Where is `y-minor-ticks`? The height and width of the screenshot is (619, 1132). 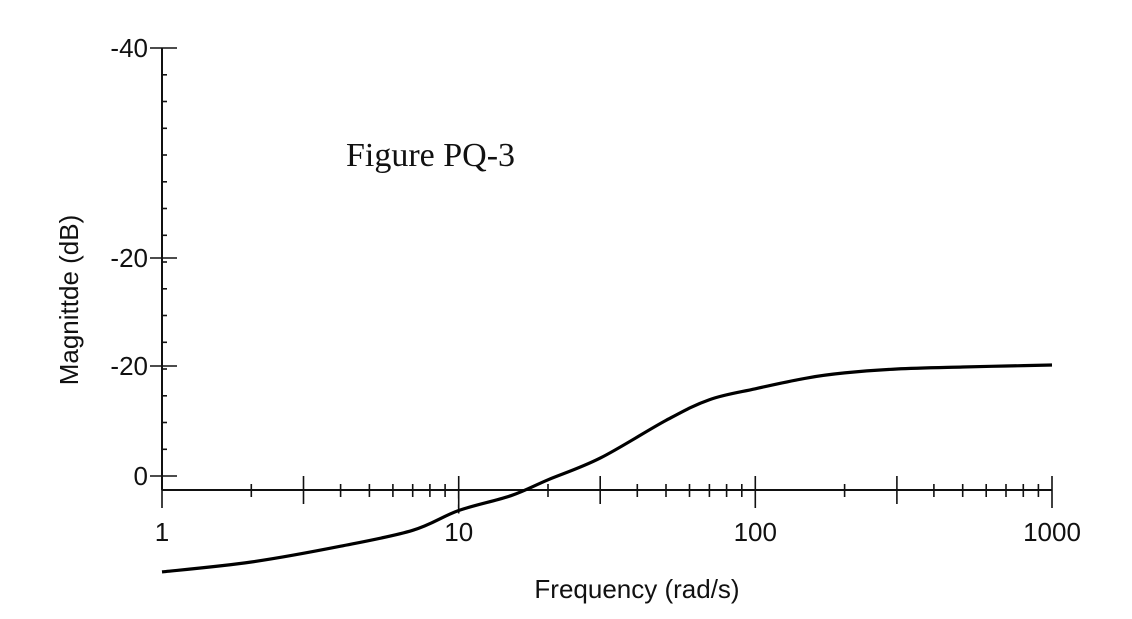 y-minor-ticks is located at coordinates (164, 262).